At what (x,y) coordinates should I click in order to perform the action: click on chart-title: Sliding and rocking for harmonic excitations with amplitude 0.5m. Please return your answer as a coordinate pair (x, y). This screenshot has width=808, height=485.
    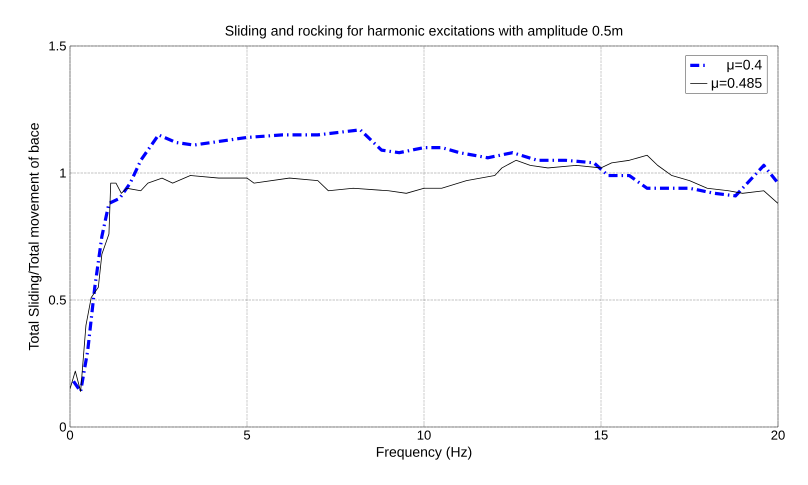
    Looking at the image, I should click on (423, 31).